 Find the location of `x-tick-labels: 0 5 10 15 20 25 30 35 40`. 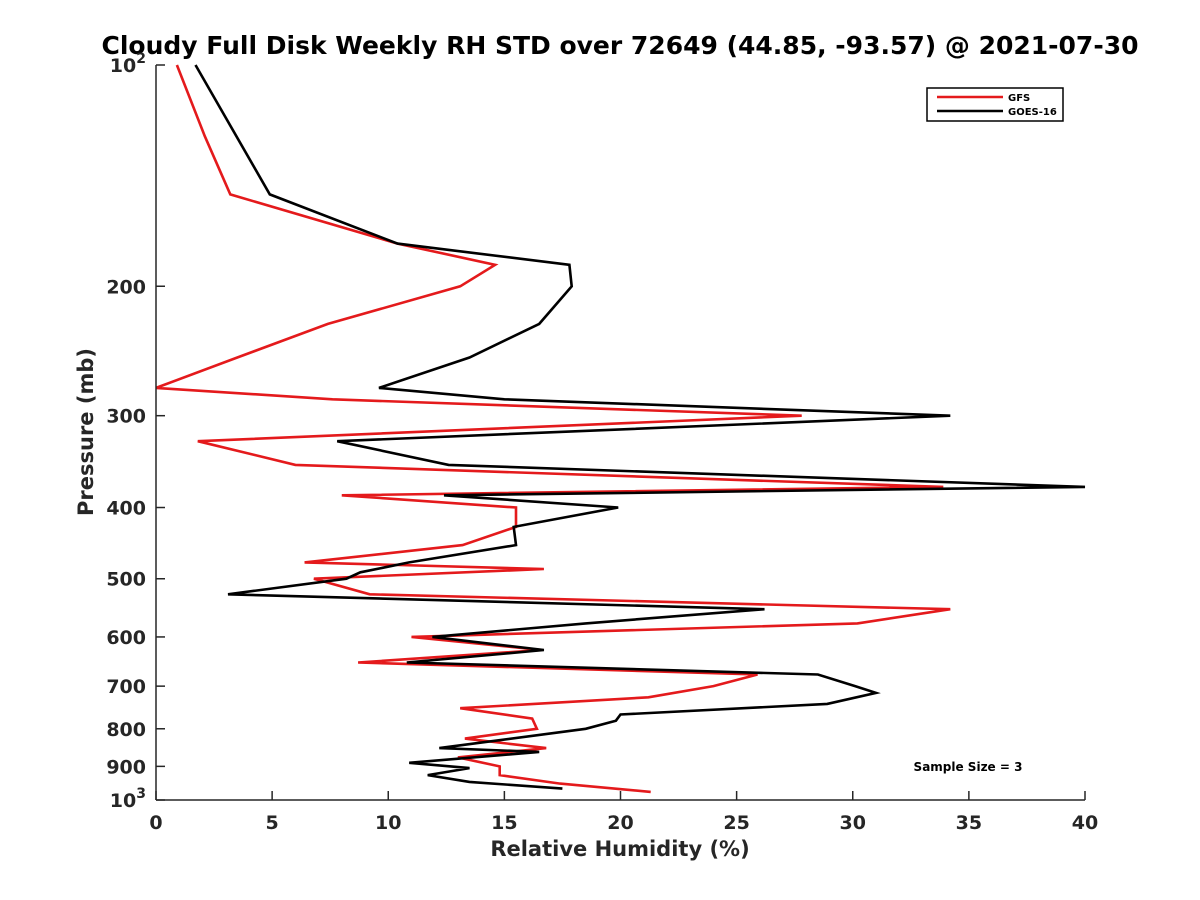

x-tick-labels: 0 5 10 15 20 25 30 35 40 is located at coordinates (623, 823).